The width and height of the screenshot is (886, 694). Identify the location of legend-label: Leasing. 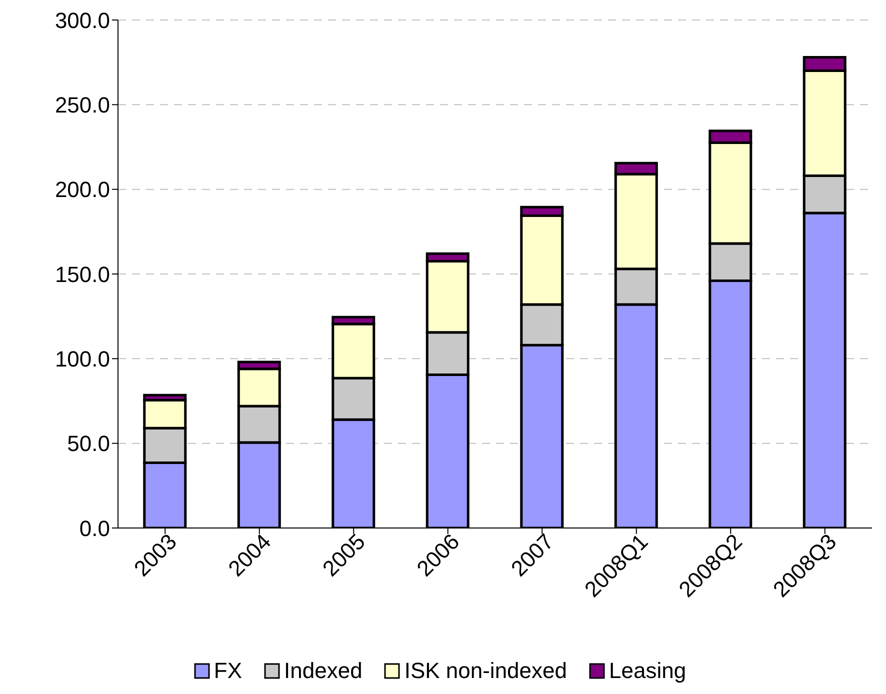
(647, 671).